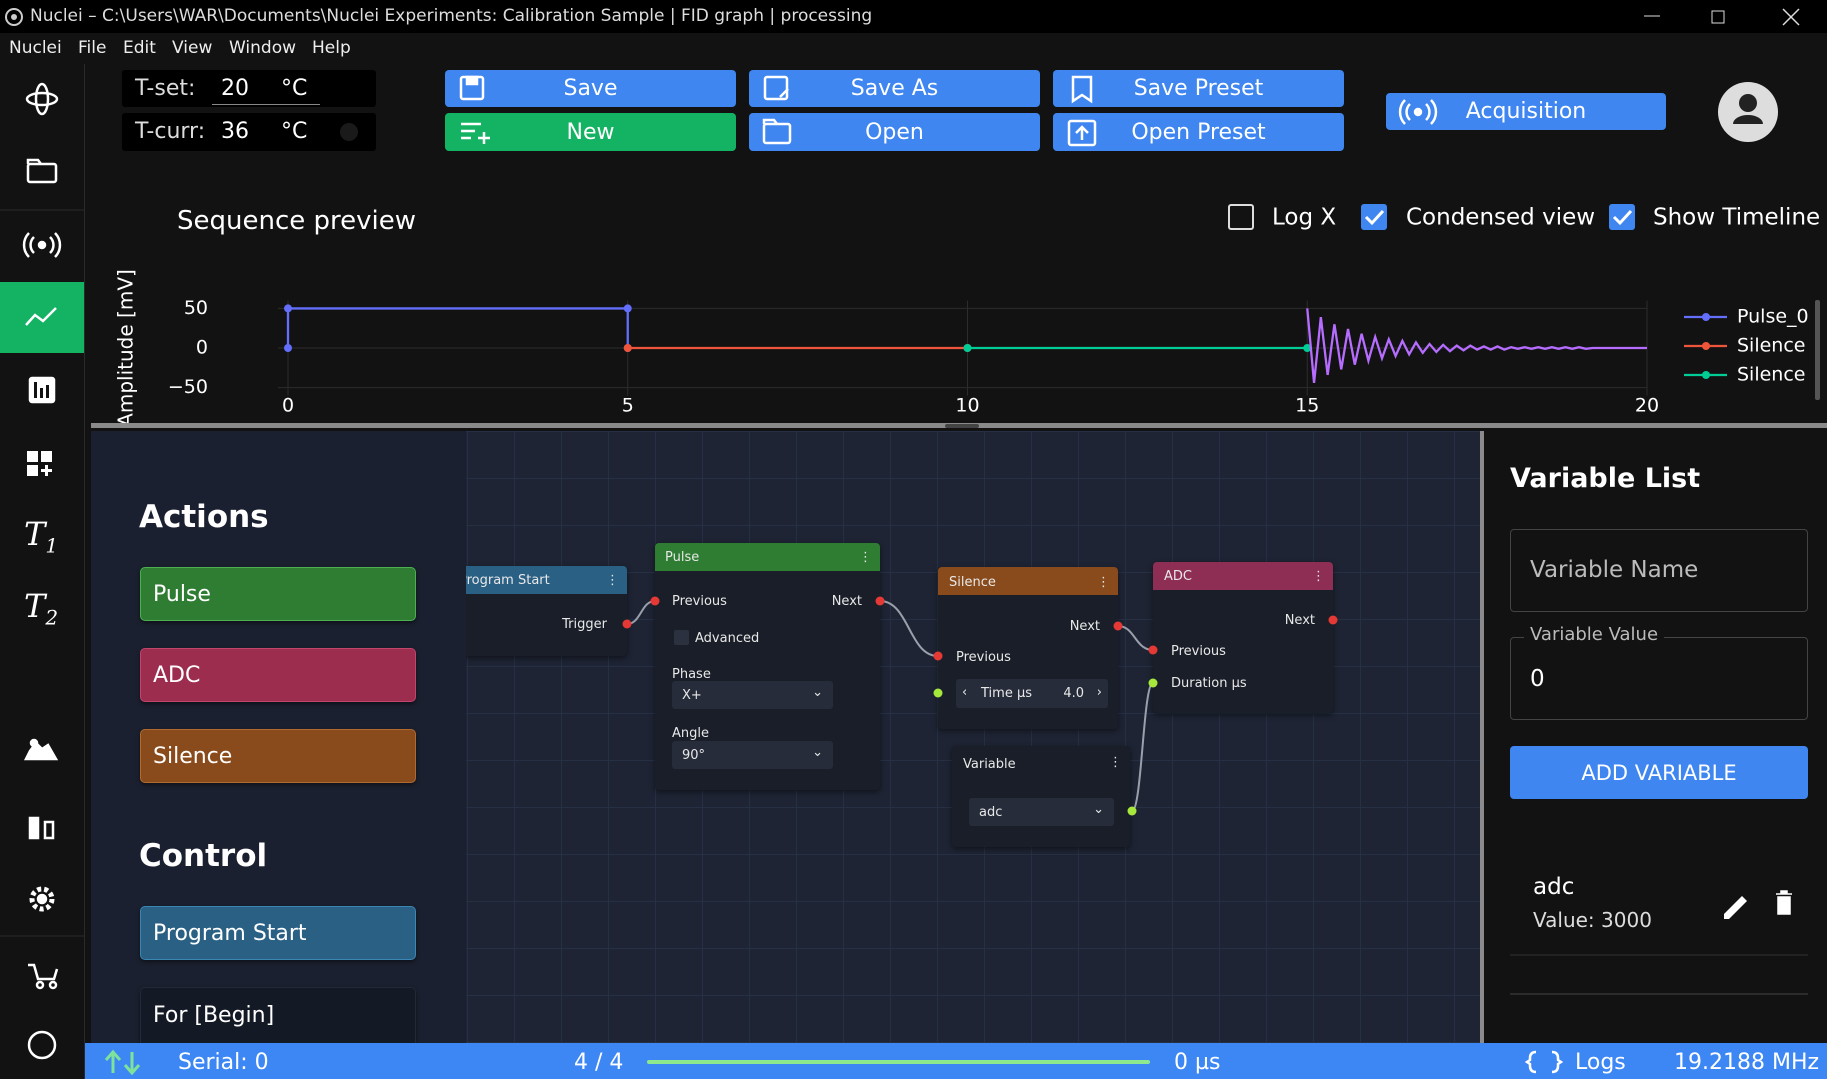 The width and height of the screenshot is (1827, 1079). Describe the element at coordinates (1099, 692) in the screenshot. I see `stepper-increment: ›` at that location.